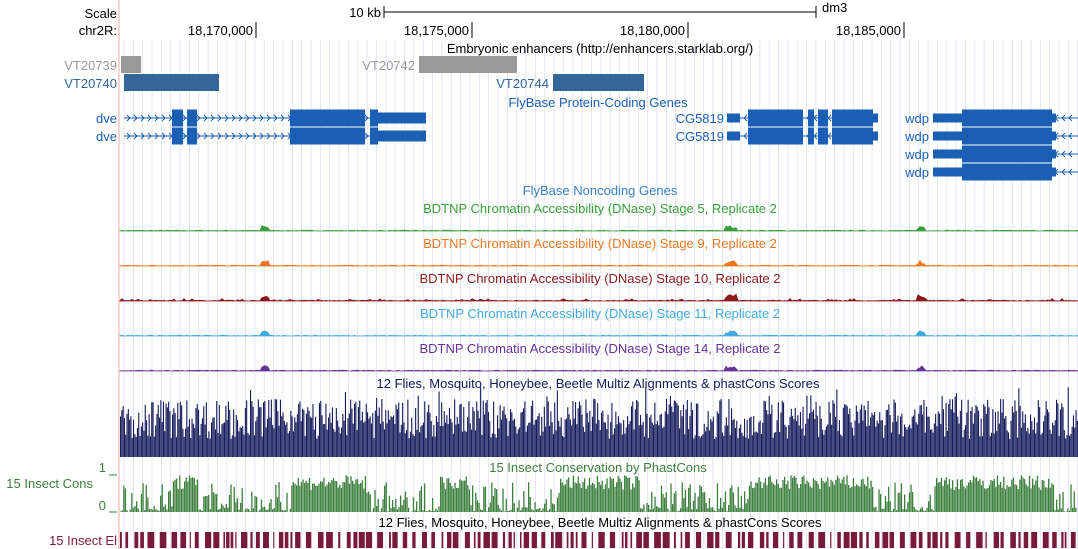 This screenshot has width=1078, height=549. What do you see at coordinates (90, 65) in the screenshot?
I see `enhancer-label-vt20739: VT20739` at bounding box center [90, 65].